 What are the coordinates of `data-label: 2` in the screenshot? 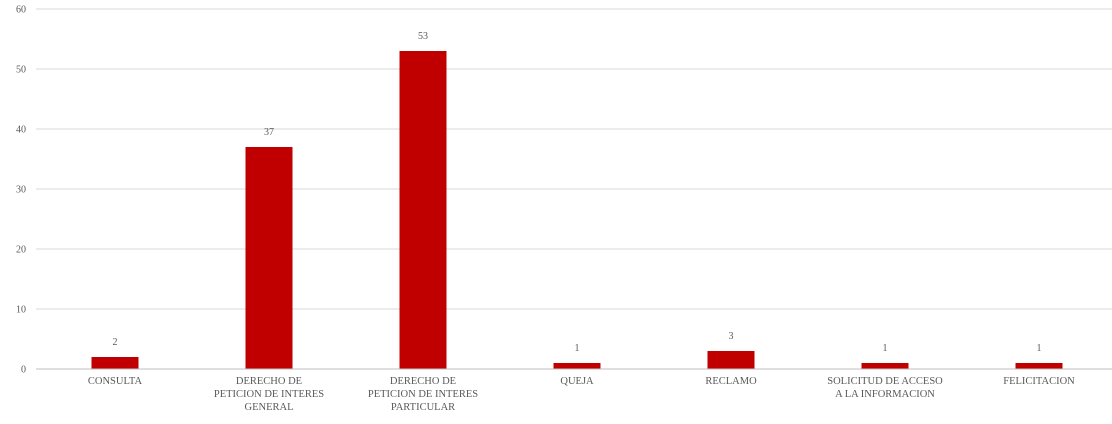 It's located at (115, 342).